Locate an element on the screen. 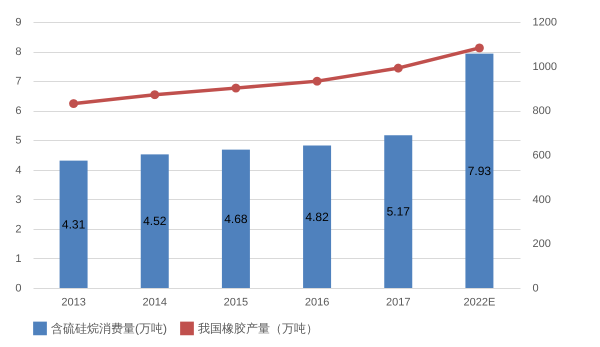 This screenshot has height=347, width=600. y2-tick-label: 600 is located at coordinates (541, 156).